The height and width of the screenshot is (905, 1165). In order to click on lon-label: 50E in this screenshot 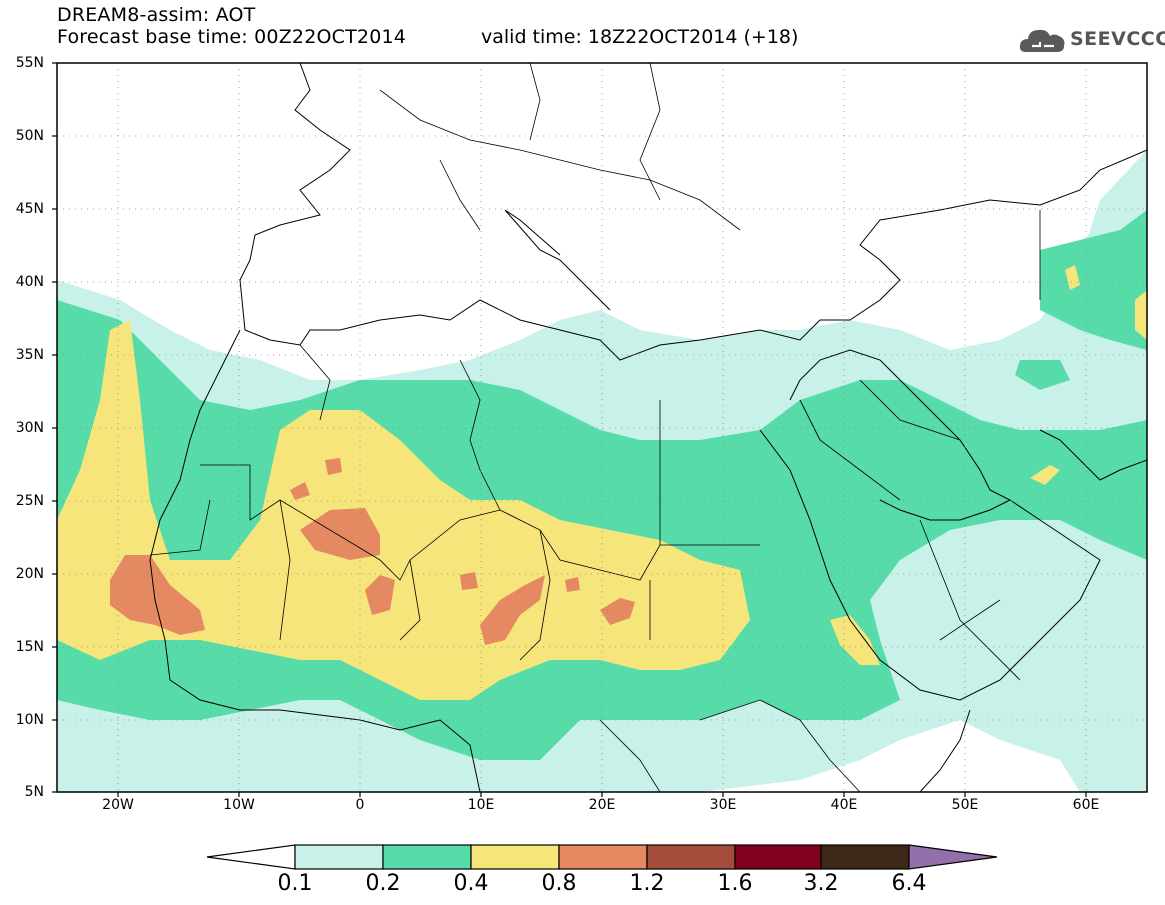, I will do `click(965, 805)`.